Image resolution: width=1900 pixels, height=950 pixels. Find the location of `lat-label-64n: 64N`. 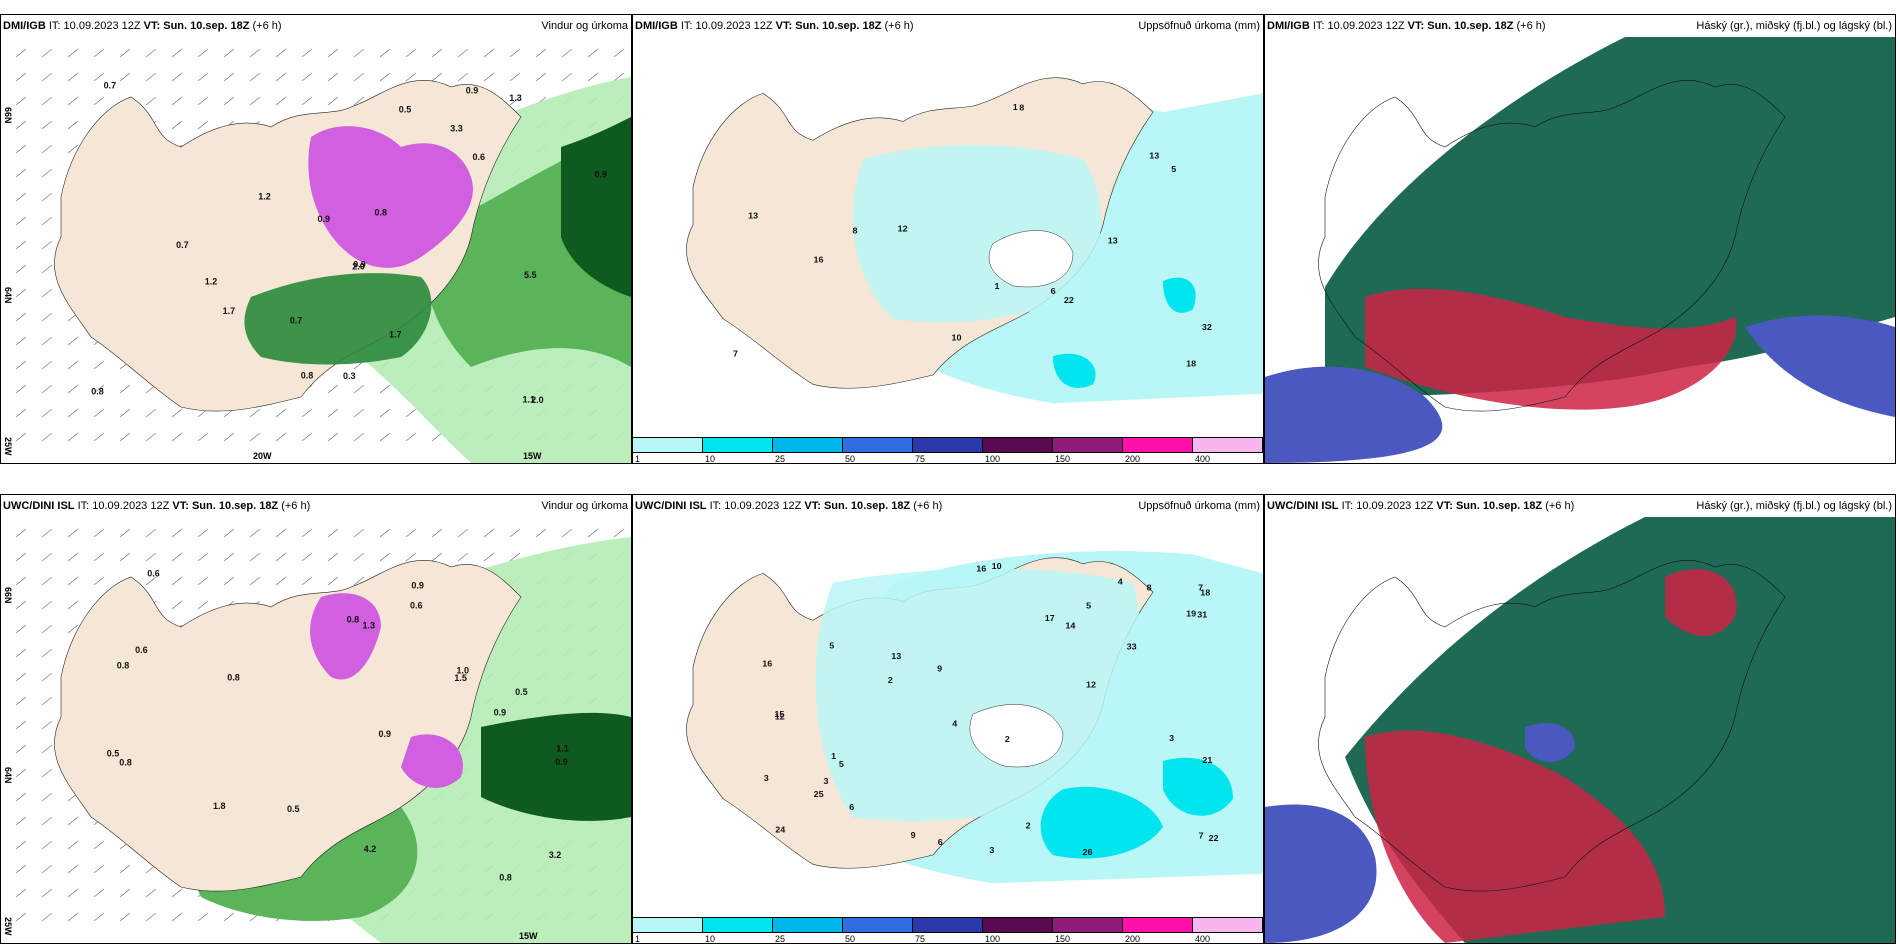

lat-label-64n: 64N is located at coordinates (8, 295).